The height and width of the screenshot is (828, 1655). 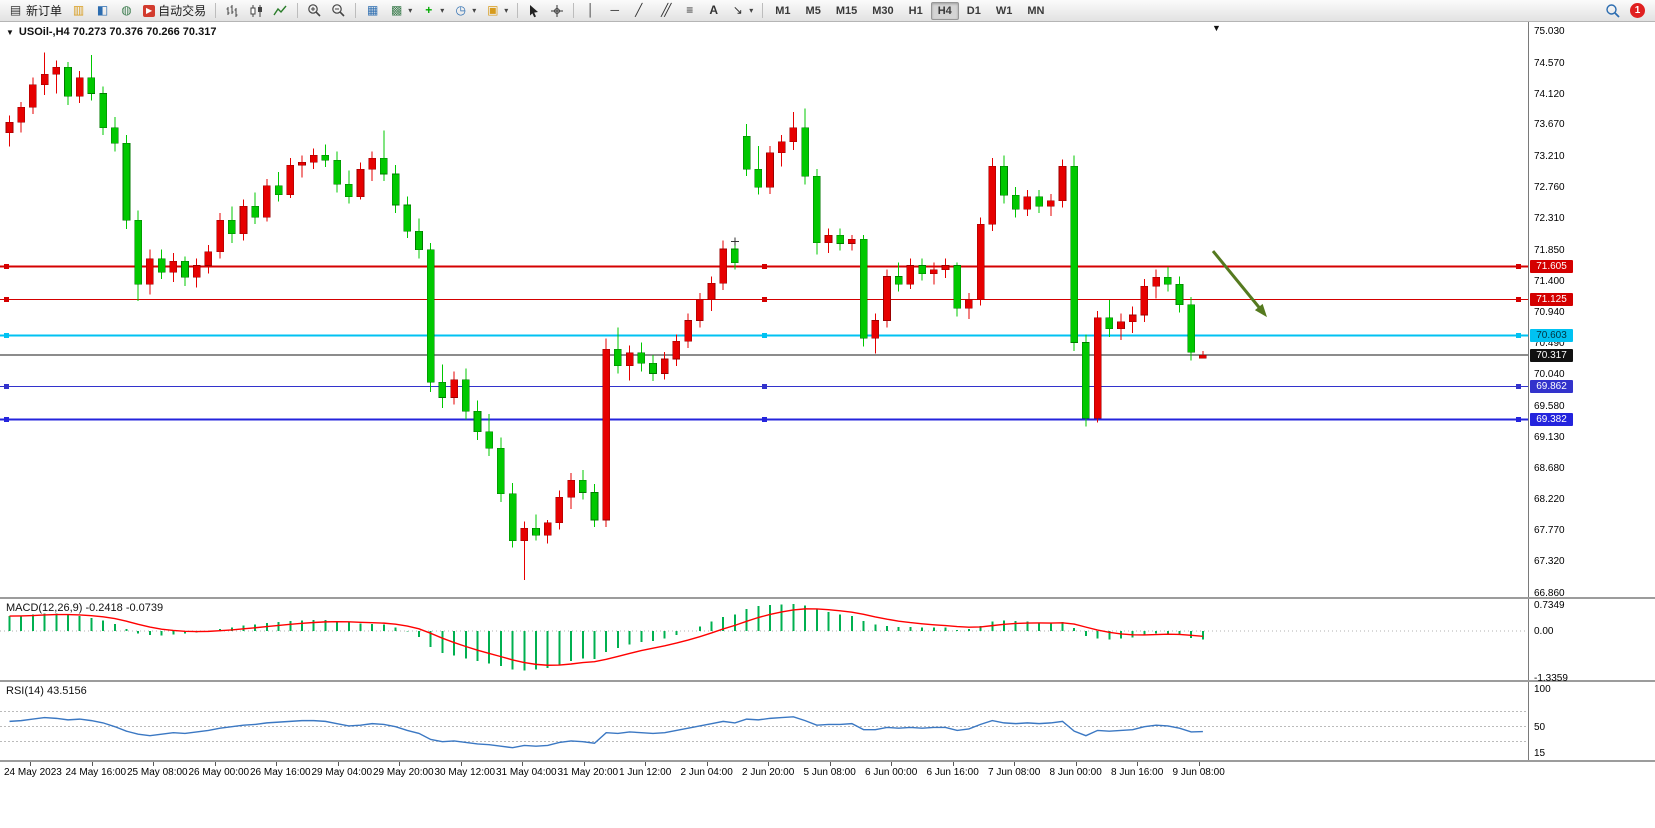 I want to click on macd-axis-label: 0.7349, so click(x=1549, y=605).